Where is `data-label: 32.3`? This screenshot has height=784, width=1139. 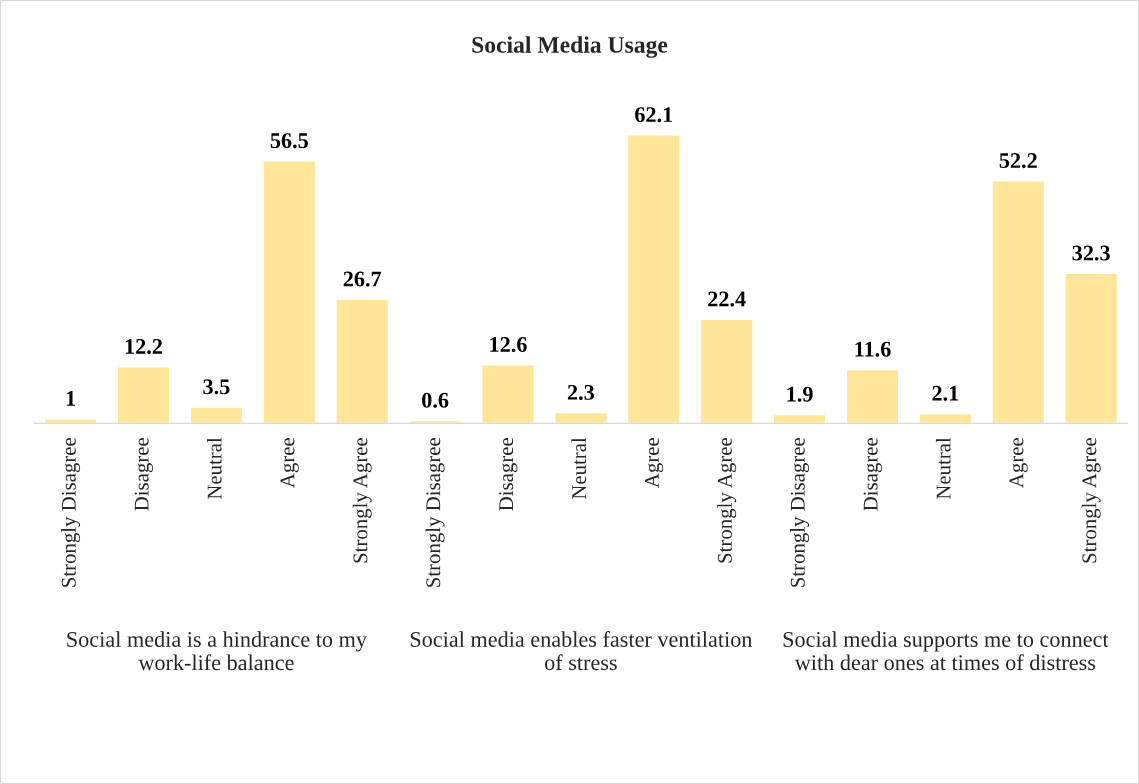
data-label: 32.3 is located at coordinates (1091, 253).